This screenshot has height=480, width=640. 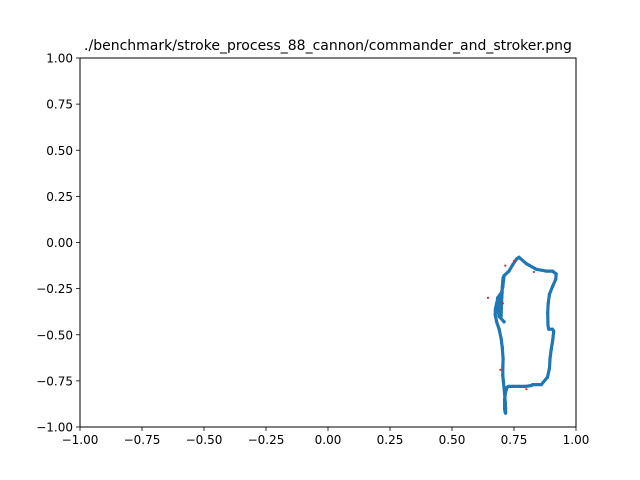 I want to click on y-tick-label: −0.50, so click(x=54, y=335).